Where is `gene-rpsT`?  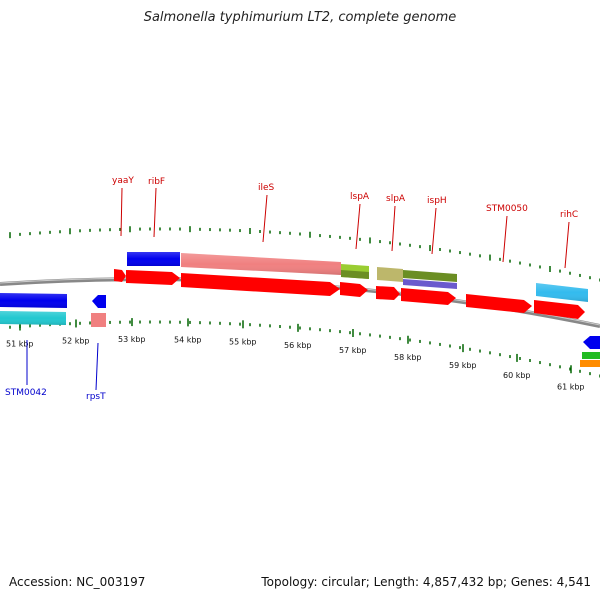
gene-rpsT is located at coordinates (98, 320).